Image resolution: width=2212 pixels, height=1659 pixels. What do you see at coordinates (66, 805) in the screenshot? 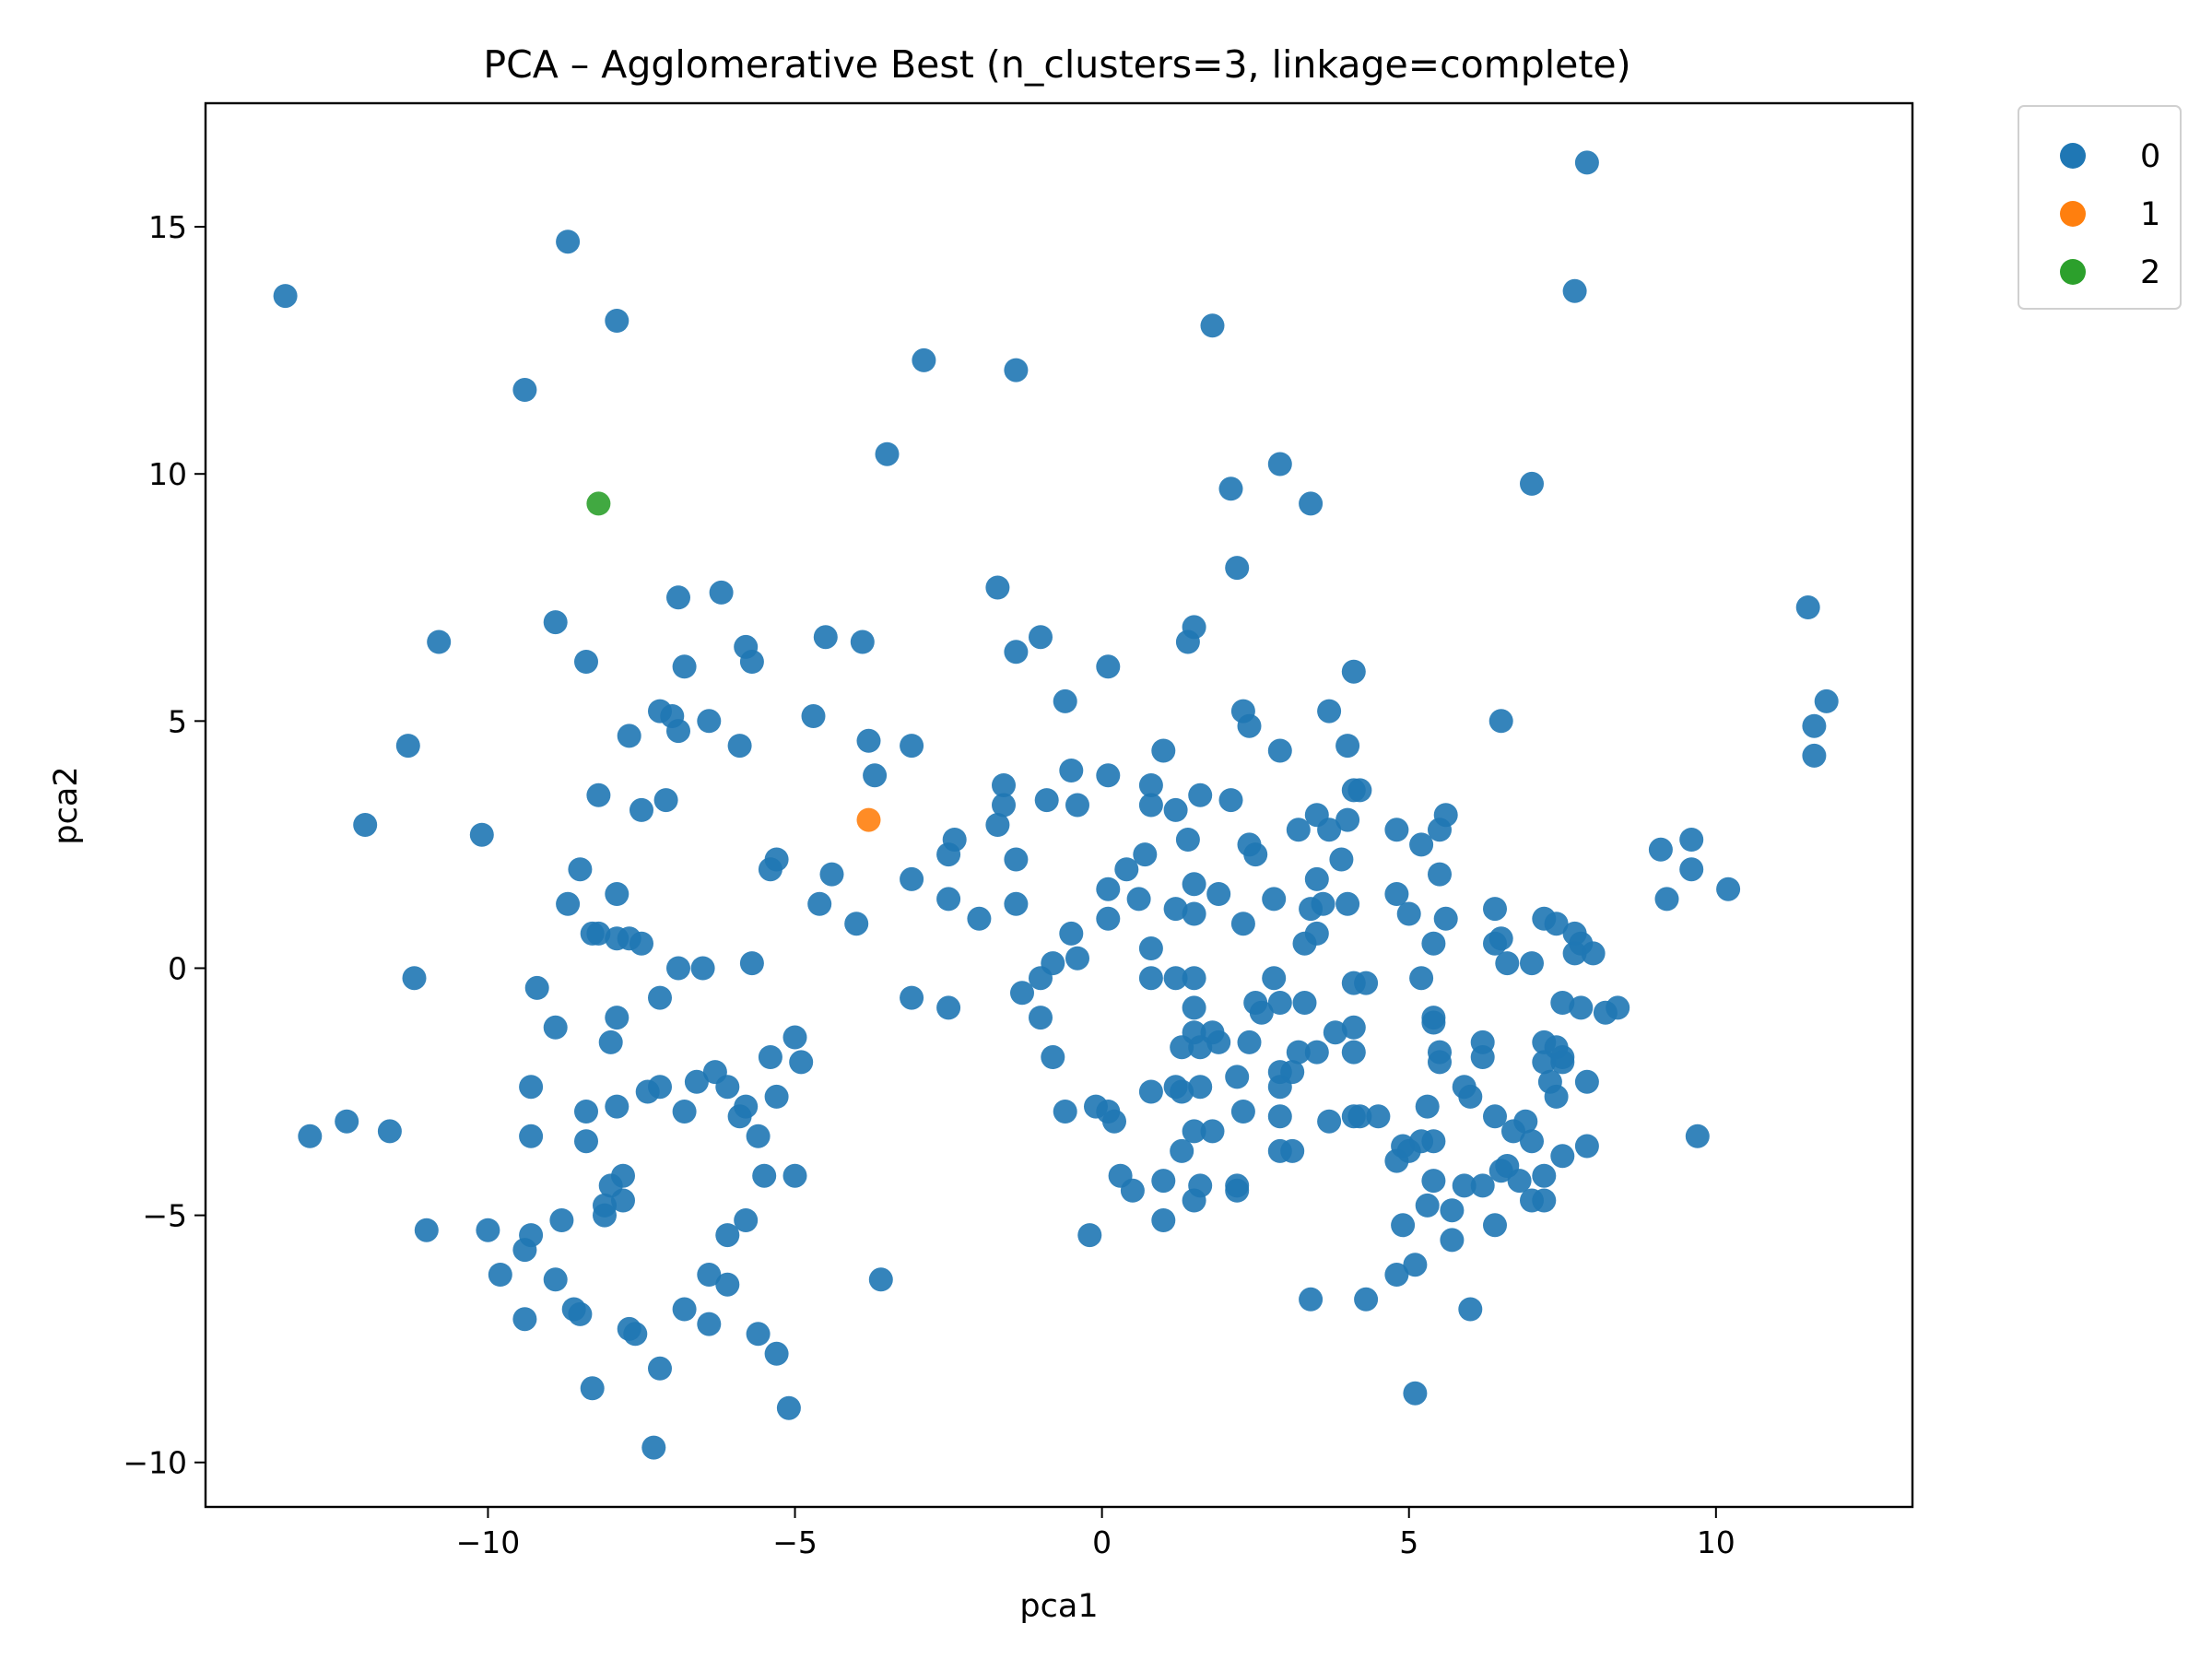
I see `y-axis-label: pca2` at bounding box center [66, 805].